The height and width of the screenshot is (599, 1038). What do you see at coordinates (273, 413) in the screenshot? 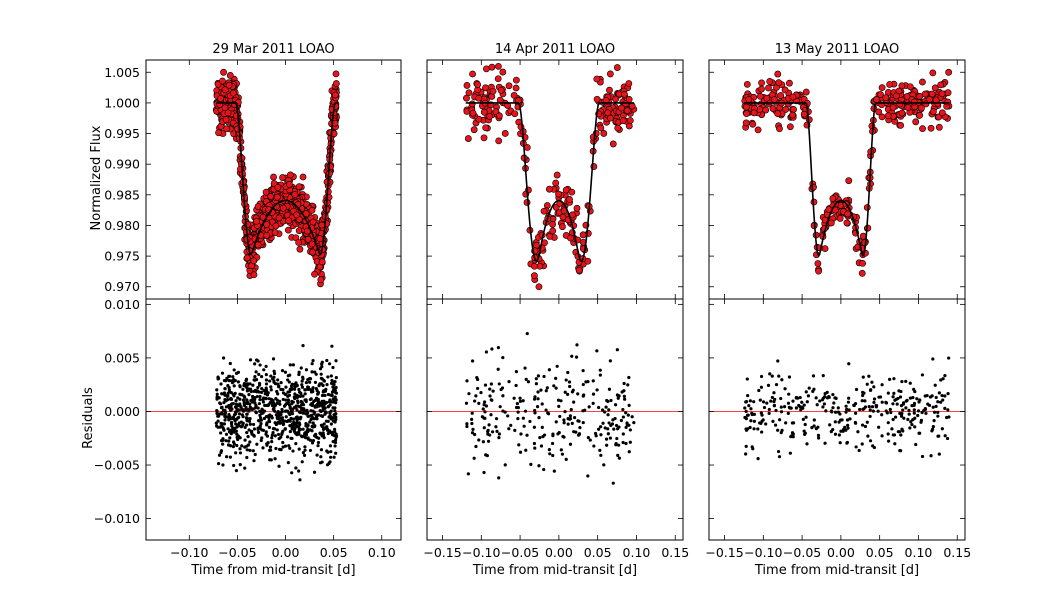
I see `residuals-plot` at bounding box center [273, 413].